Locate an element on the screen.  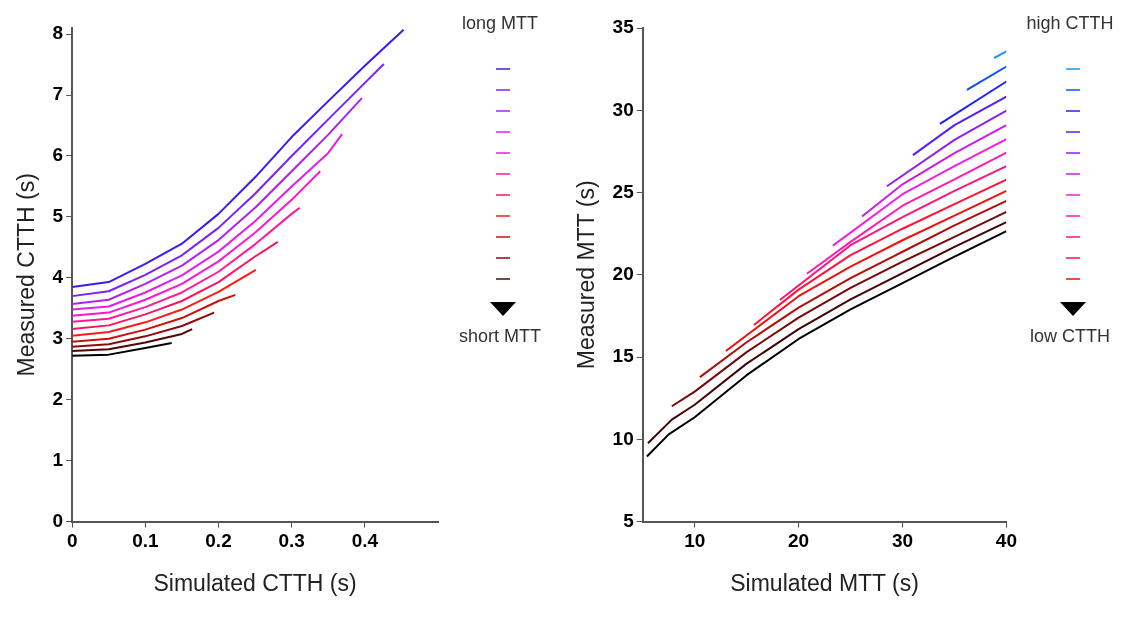
x-tick-label: 0 is located at coordinates (72, 541).